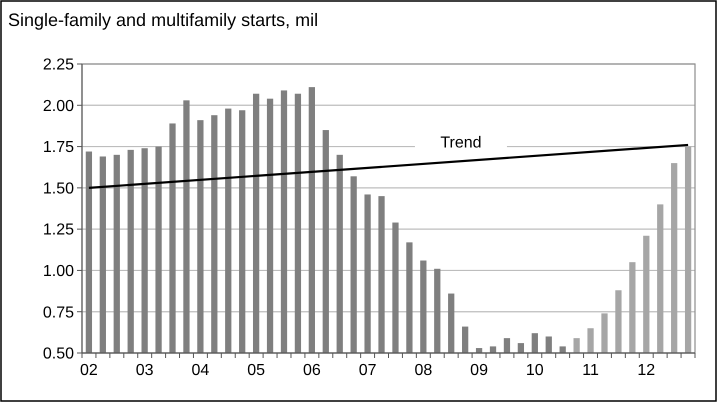  I want to click on x-tick-label: 11, so click(590, 370).